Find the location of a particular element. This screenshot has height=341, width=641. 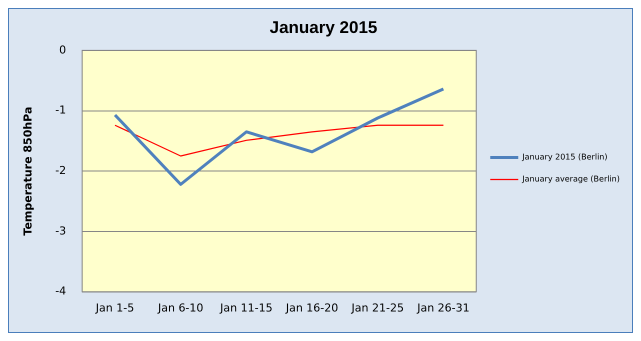

y-tick-label: -2 is located at coordinates (60, 170).